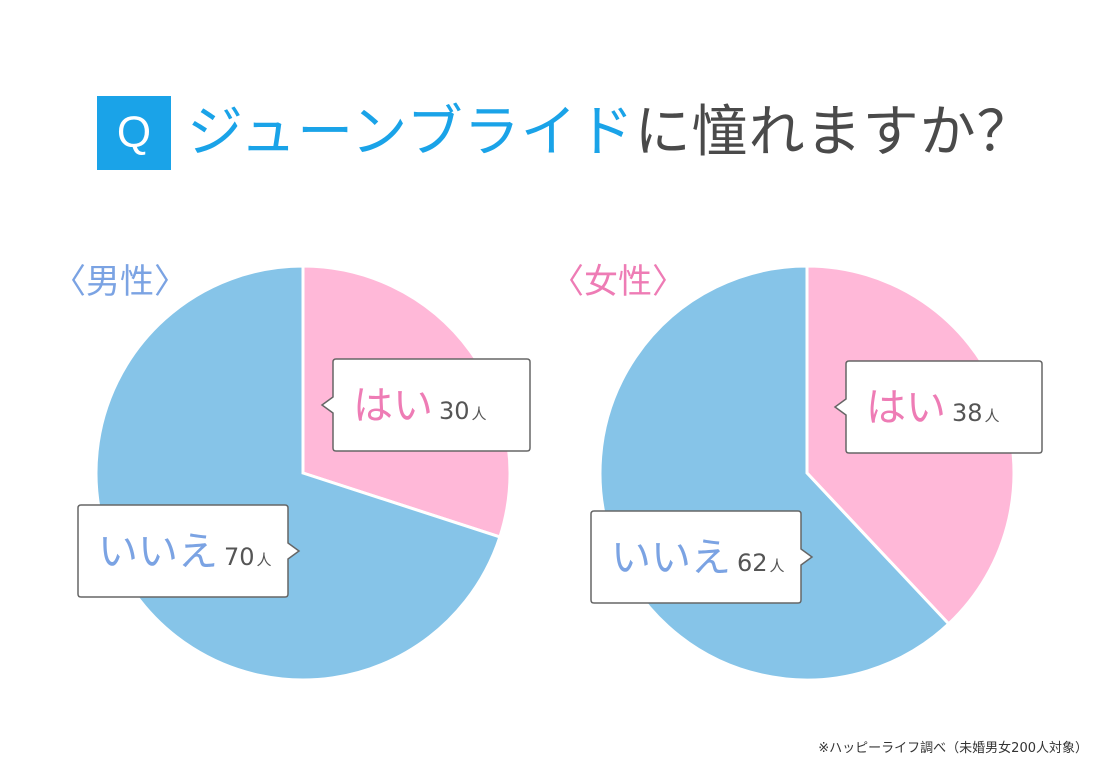 This screenshot has height=770, width=1100. What do you see at coordinates (933, 408) in the screenshot?
I see `callout-label: はい 38 人` at bounding box center [933, 408].